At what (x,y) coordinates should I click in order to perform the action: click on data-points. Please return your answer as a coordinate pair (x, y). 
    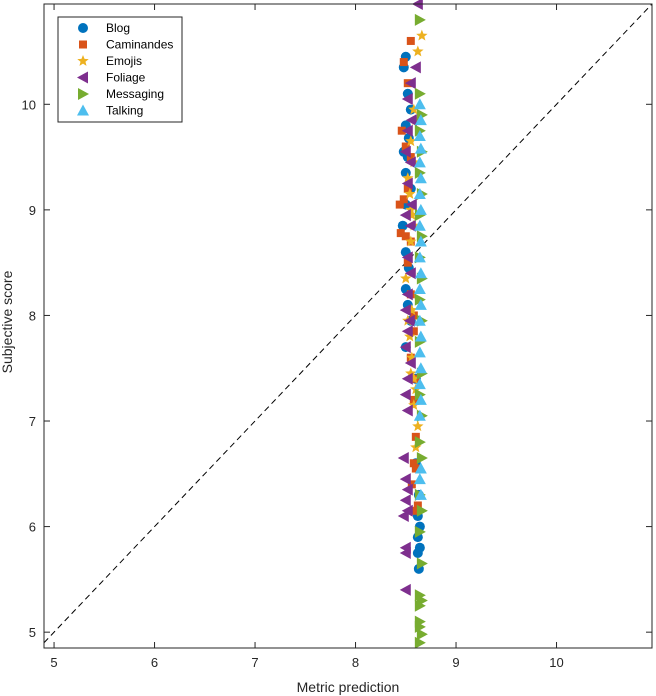
    Looking at the image, I should click on (411, 324).